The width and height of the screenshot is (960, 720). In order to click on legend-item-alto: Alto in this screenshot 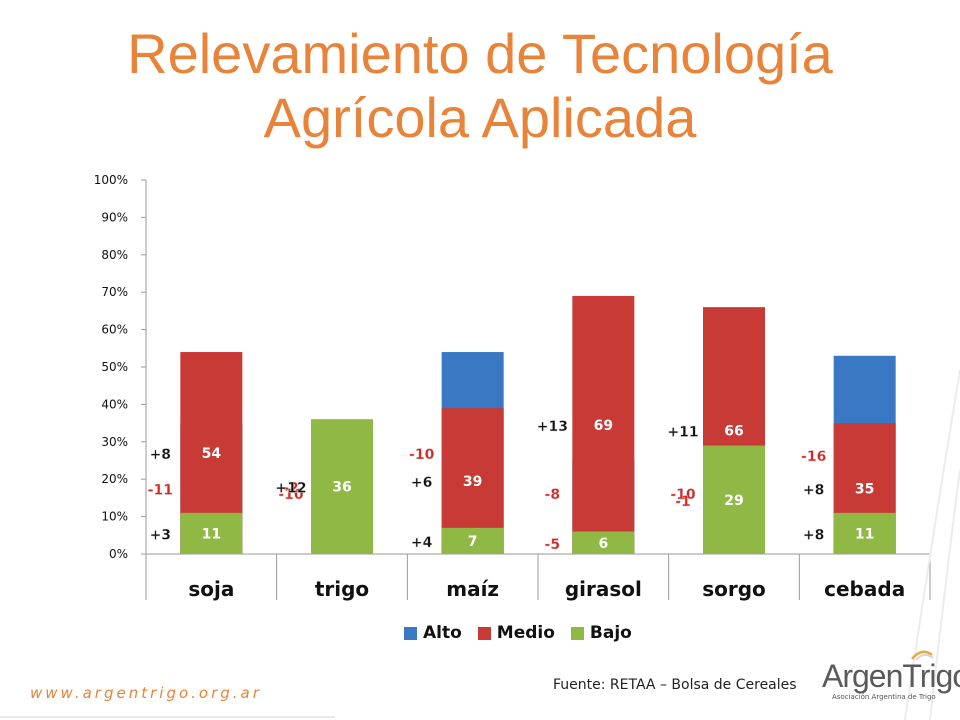, I will do `click(433, 633)`.